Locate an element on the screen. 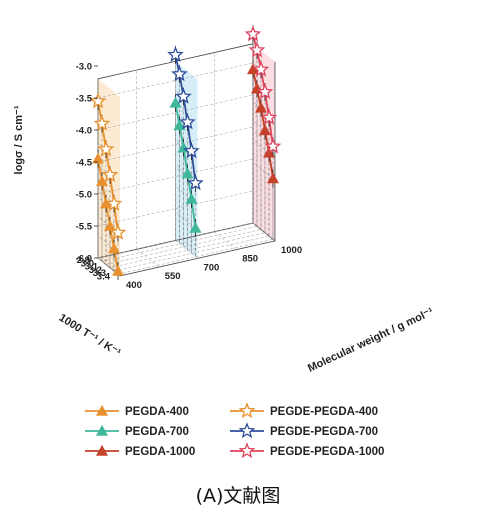 This screenshot has width=477, height=529. x-tick-label: 3.2 is located at coordinates (95, 270).